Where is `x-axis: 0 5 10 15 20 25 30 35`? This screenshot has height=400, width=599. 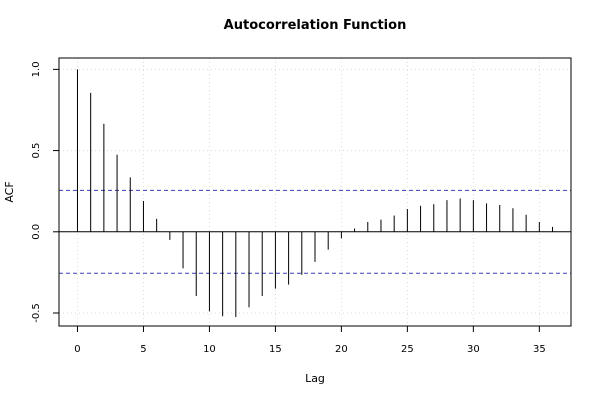
x-axis: 0 5 10 15 20 25 30 35 is located at coordinates (310, 340).